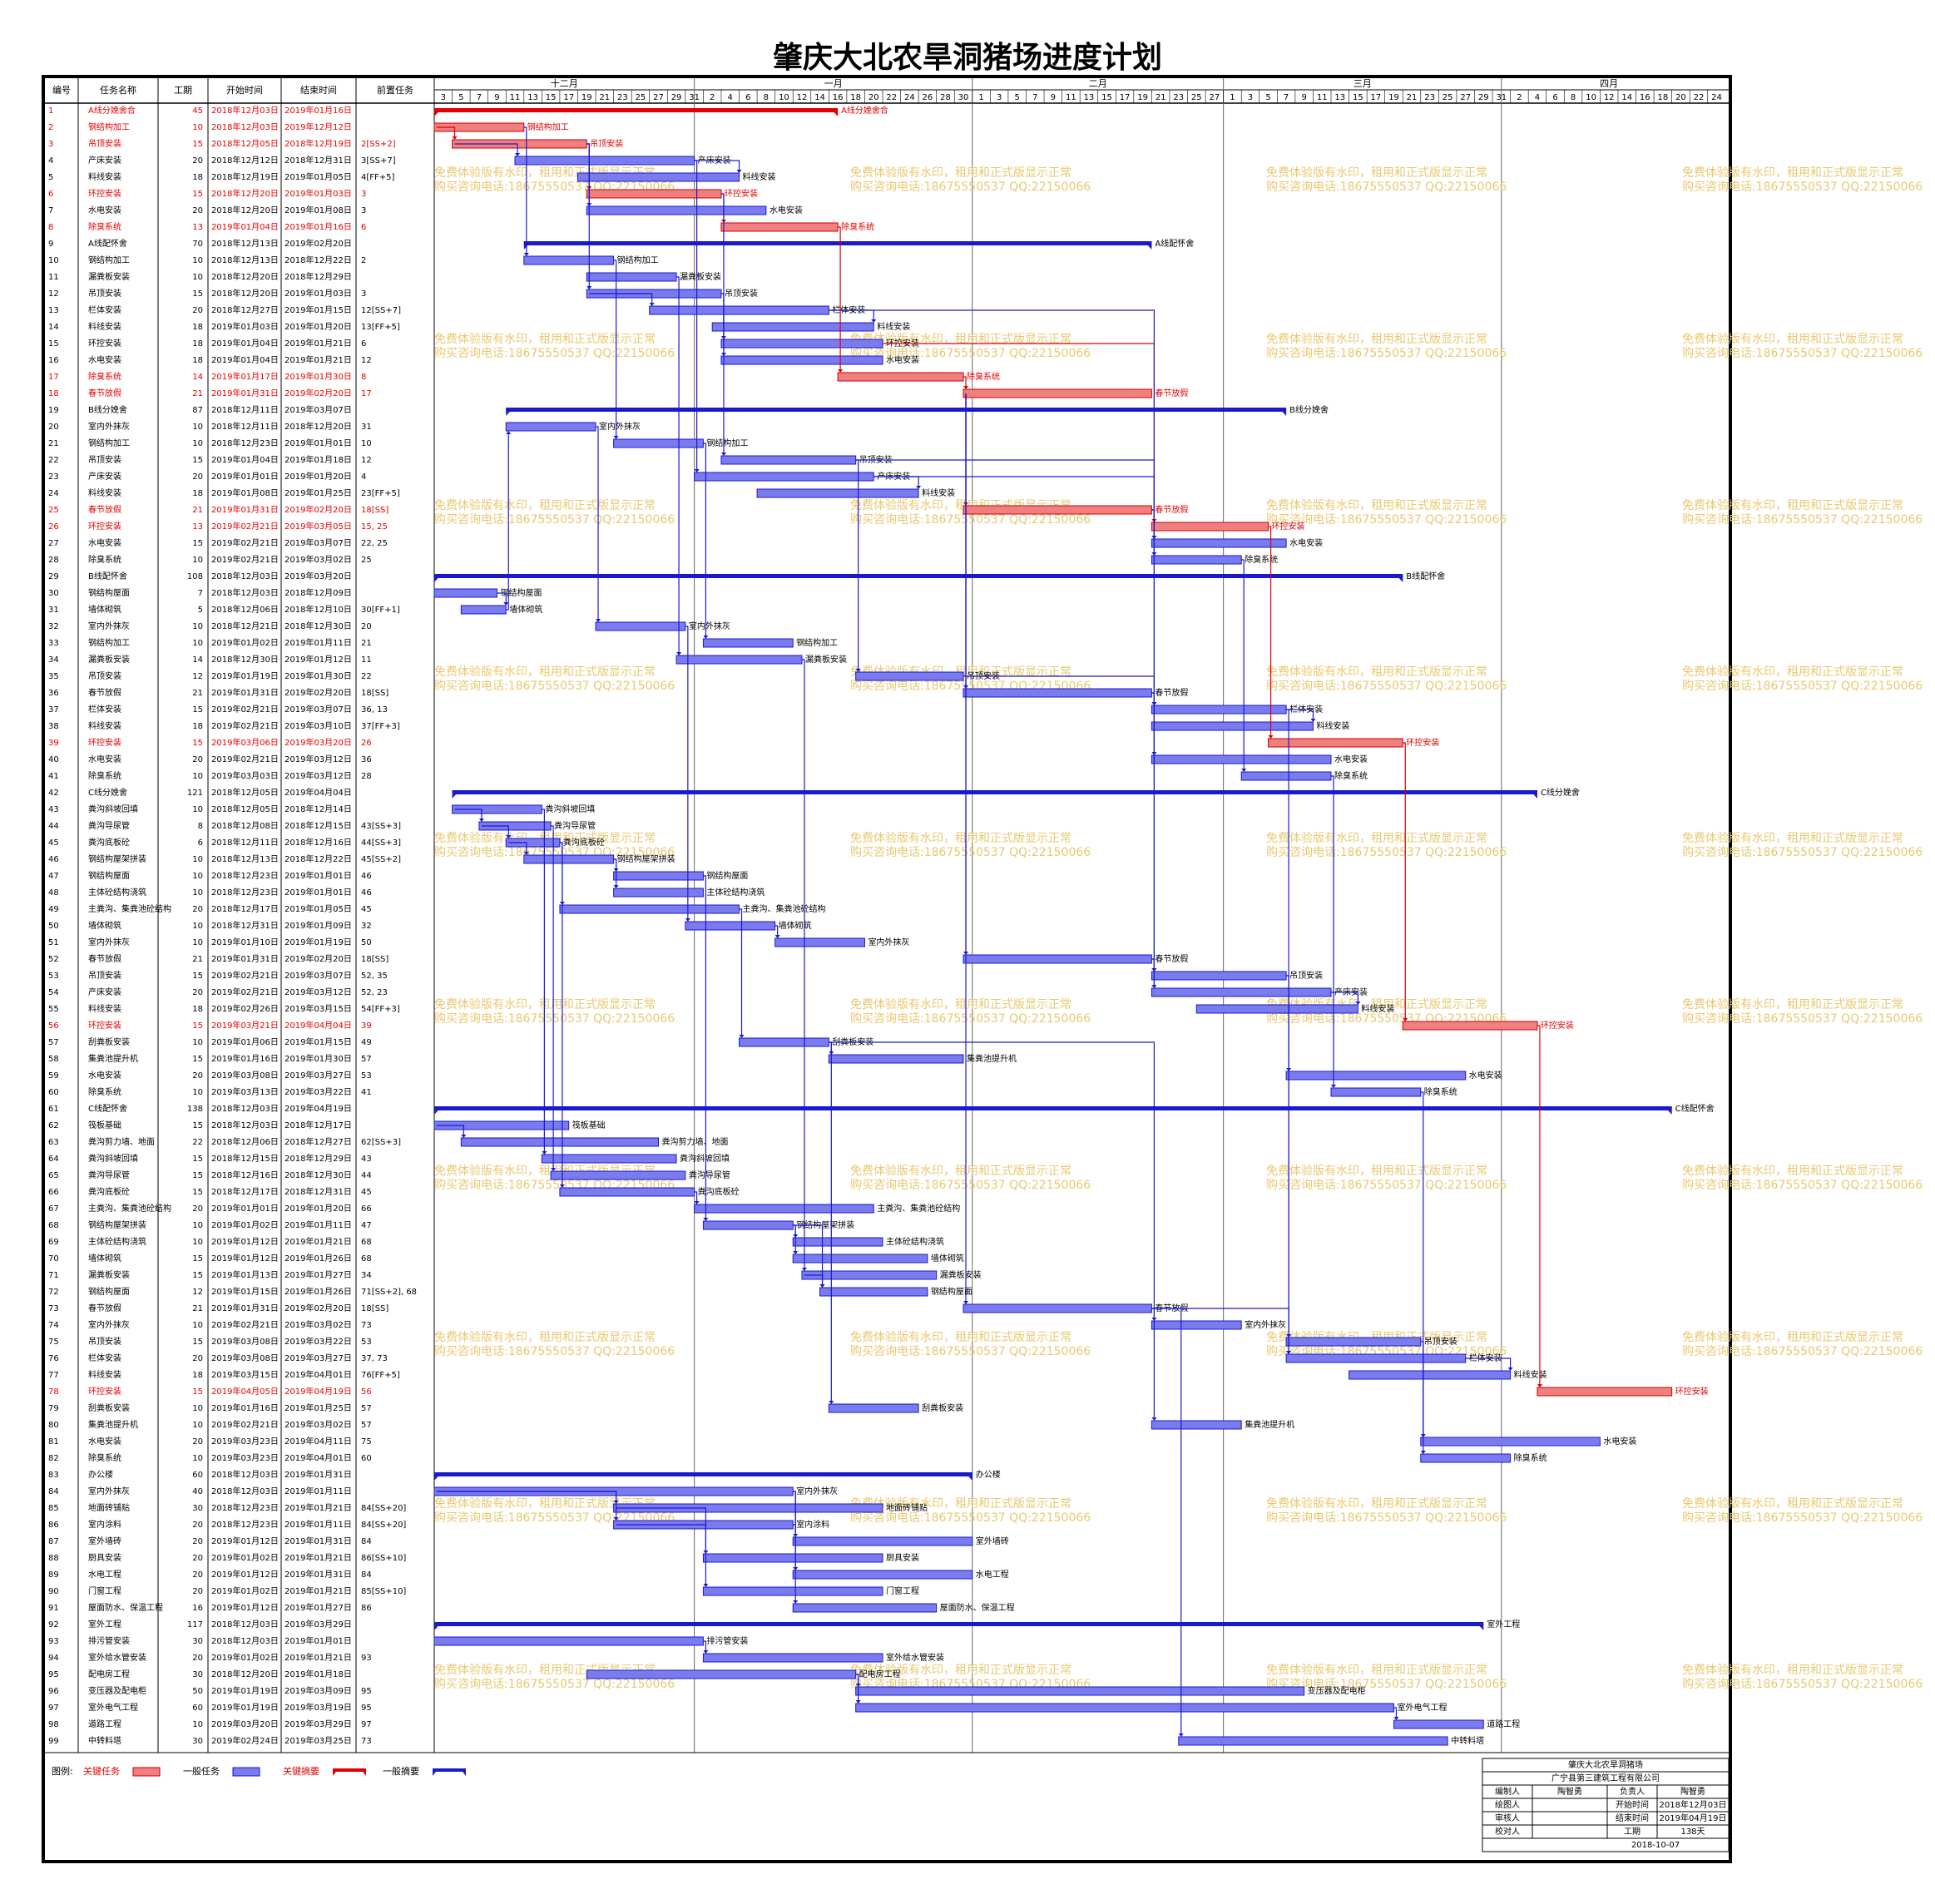  I want to click on table-row: 5 料线安装 18 2018年12月19日 2019年01月05日 4[FF+5], so click(221, 176).